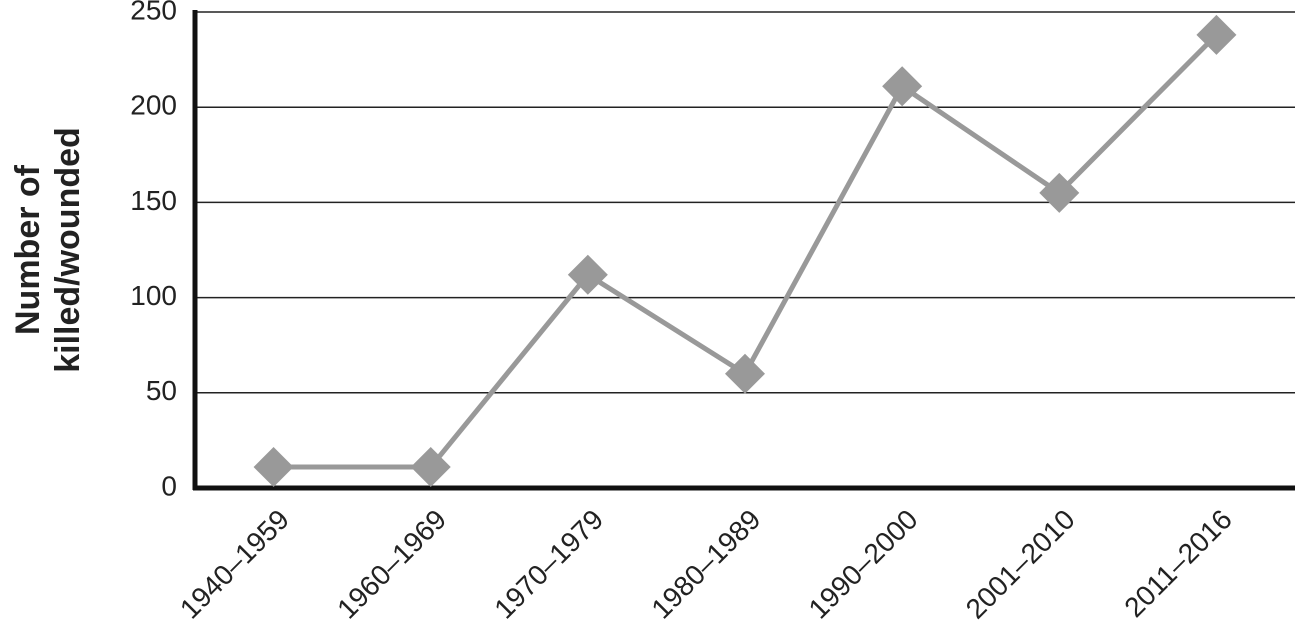 Image resolution: width=1295 pixels, height=642 pixels. I want to click on y-tick-label: 200, so click(153, 105).